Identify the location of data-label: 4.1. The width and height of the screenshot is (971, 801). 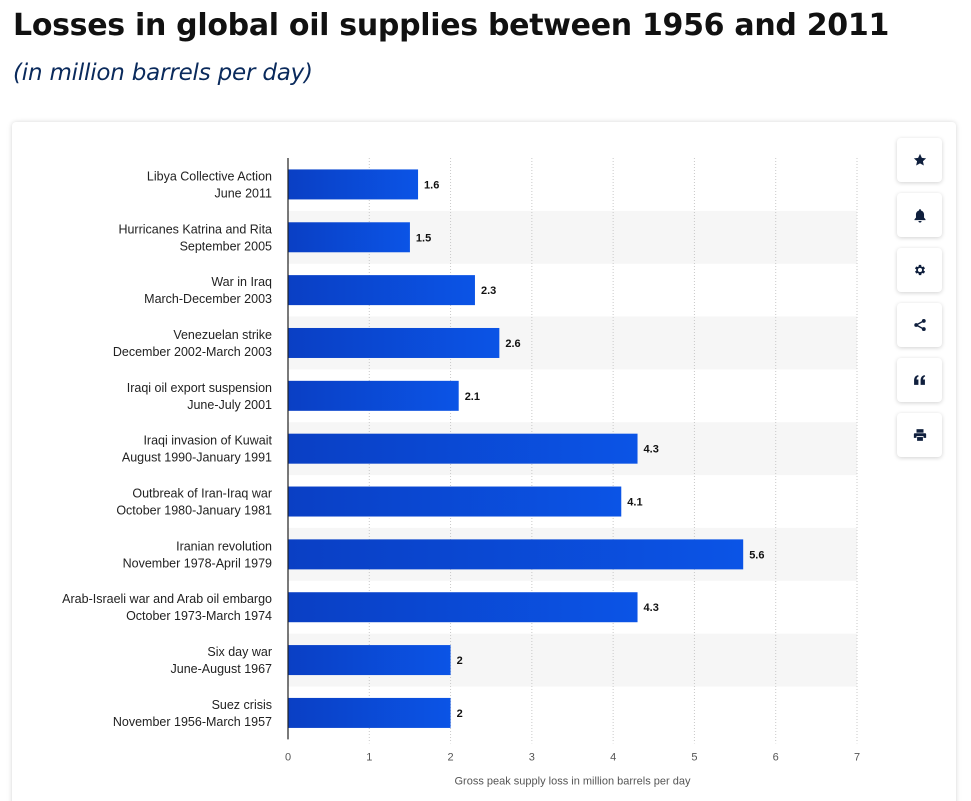
(634, 503).